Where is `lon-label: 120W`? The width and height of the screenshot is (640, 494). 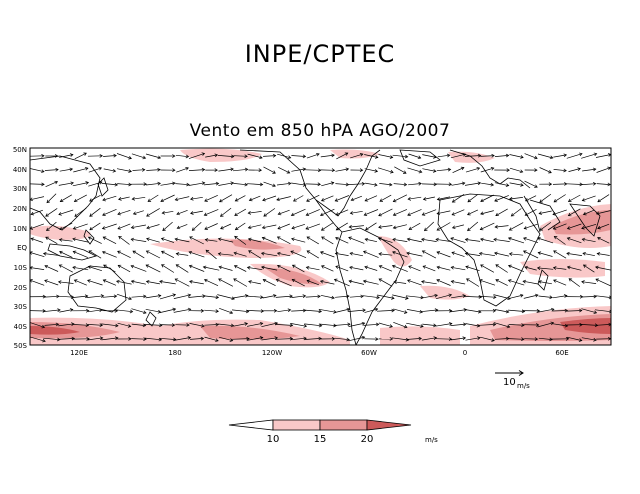 lon-label: 120W is located at coordinates (272, 353).